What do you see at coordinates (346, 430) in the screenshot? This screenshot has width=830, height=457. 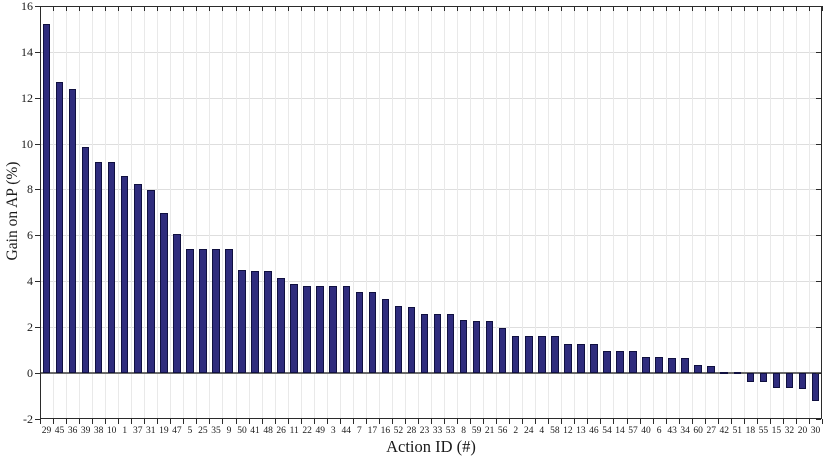 I see `x-tick-label: 44` at bounding box center [346, 430].